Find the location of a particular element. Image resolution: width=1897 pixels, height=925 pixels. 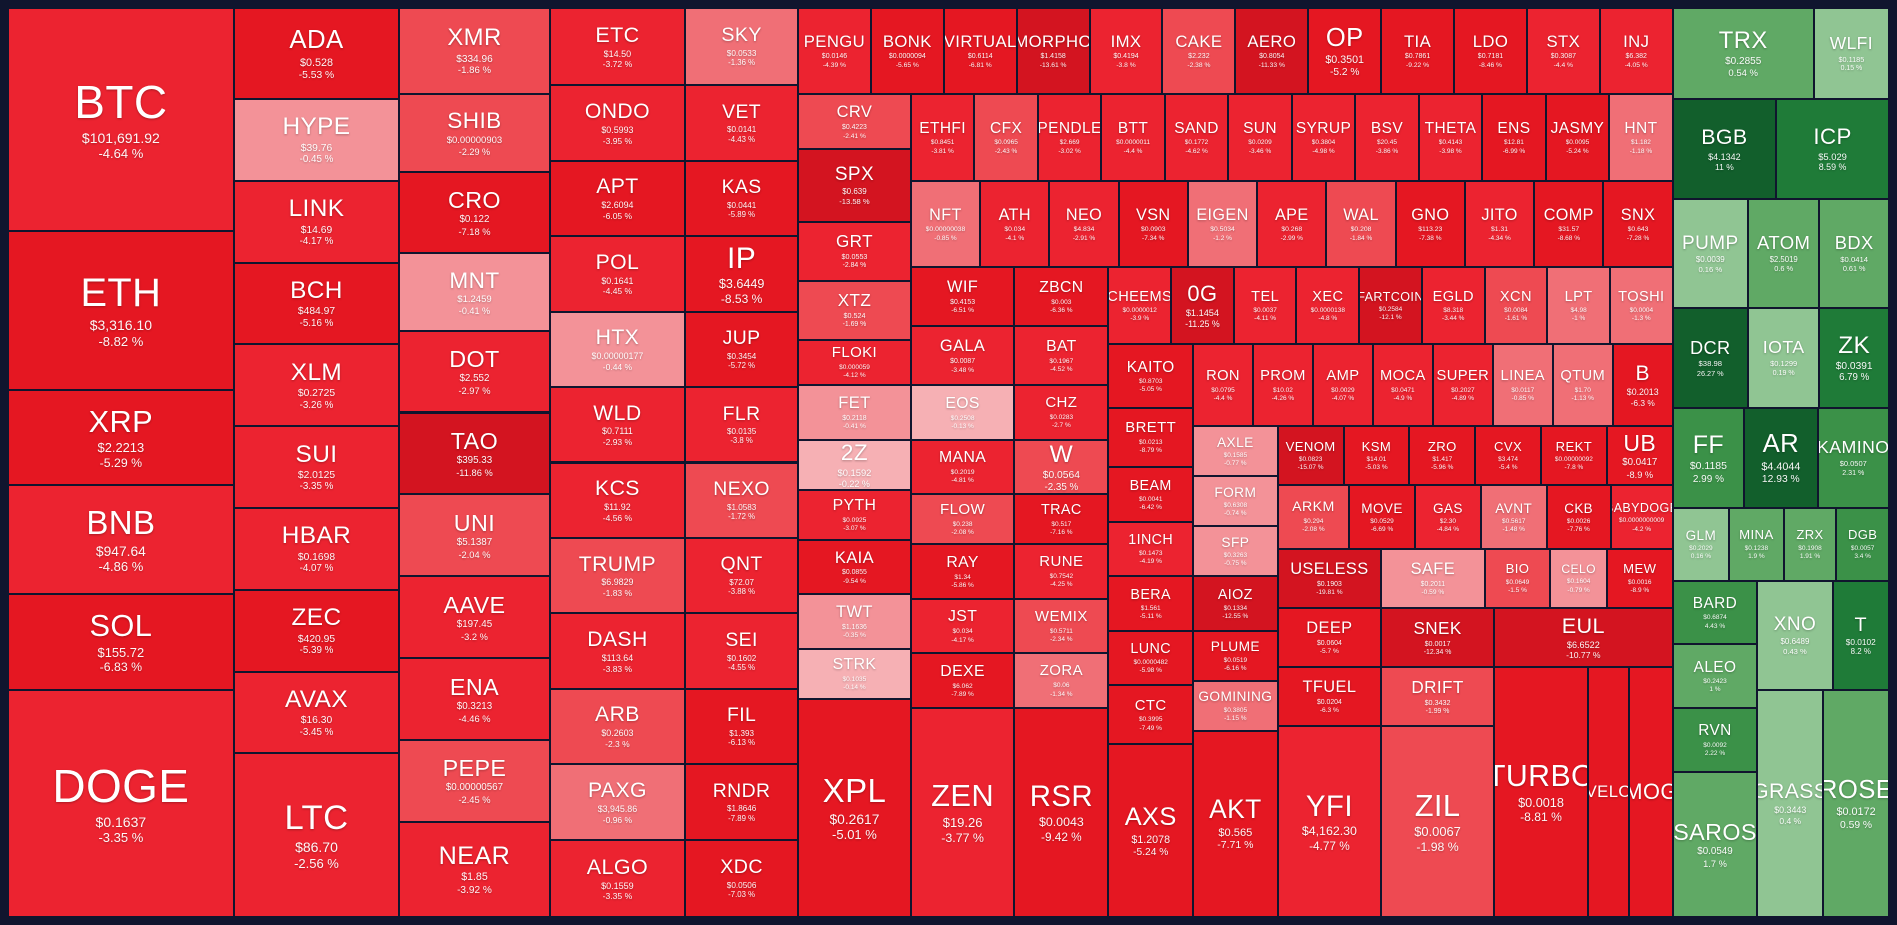

tile-WAL: WAL $0.208 -1.84 % is located at coordinates (1361, 224).